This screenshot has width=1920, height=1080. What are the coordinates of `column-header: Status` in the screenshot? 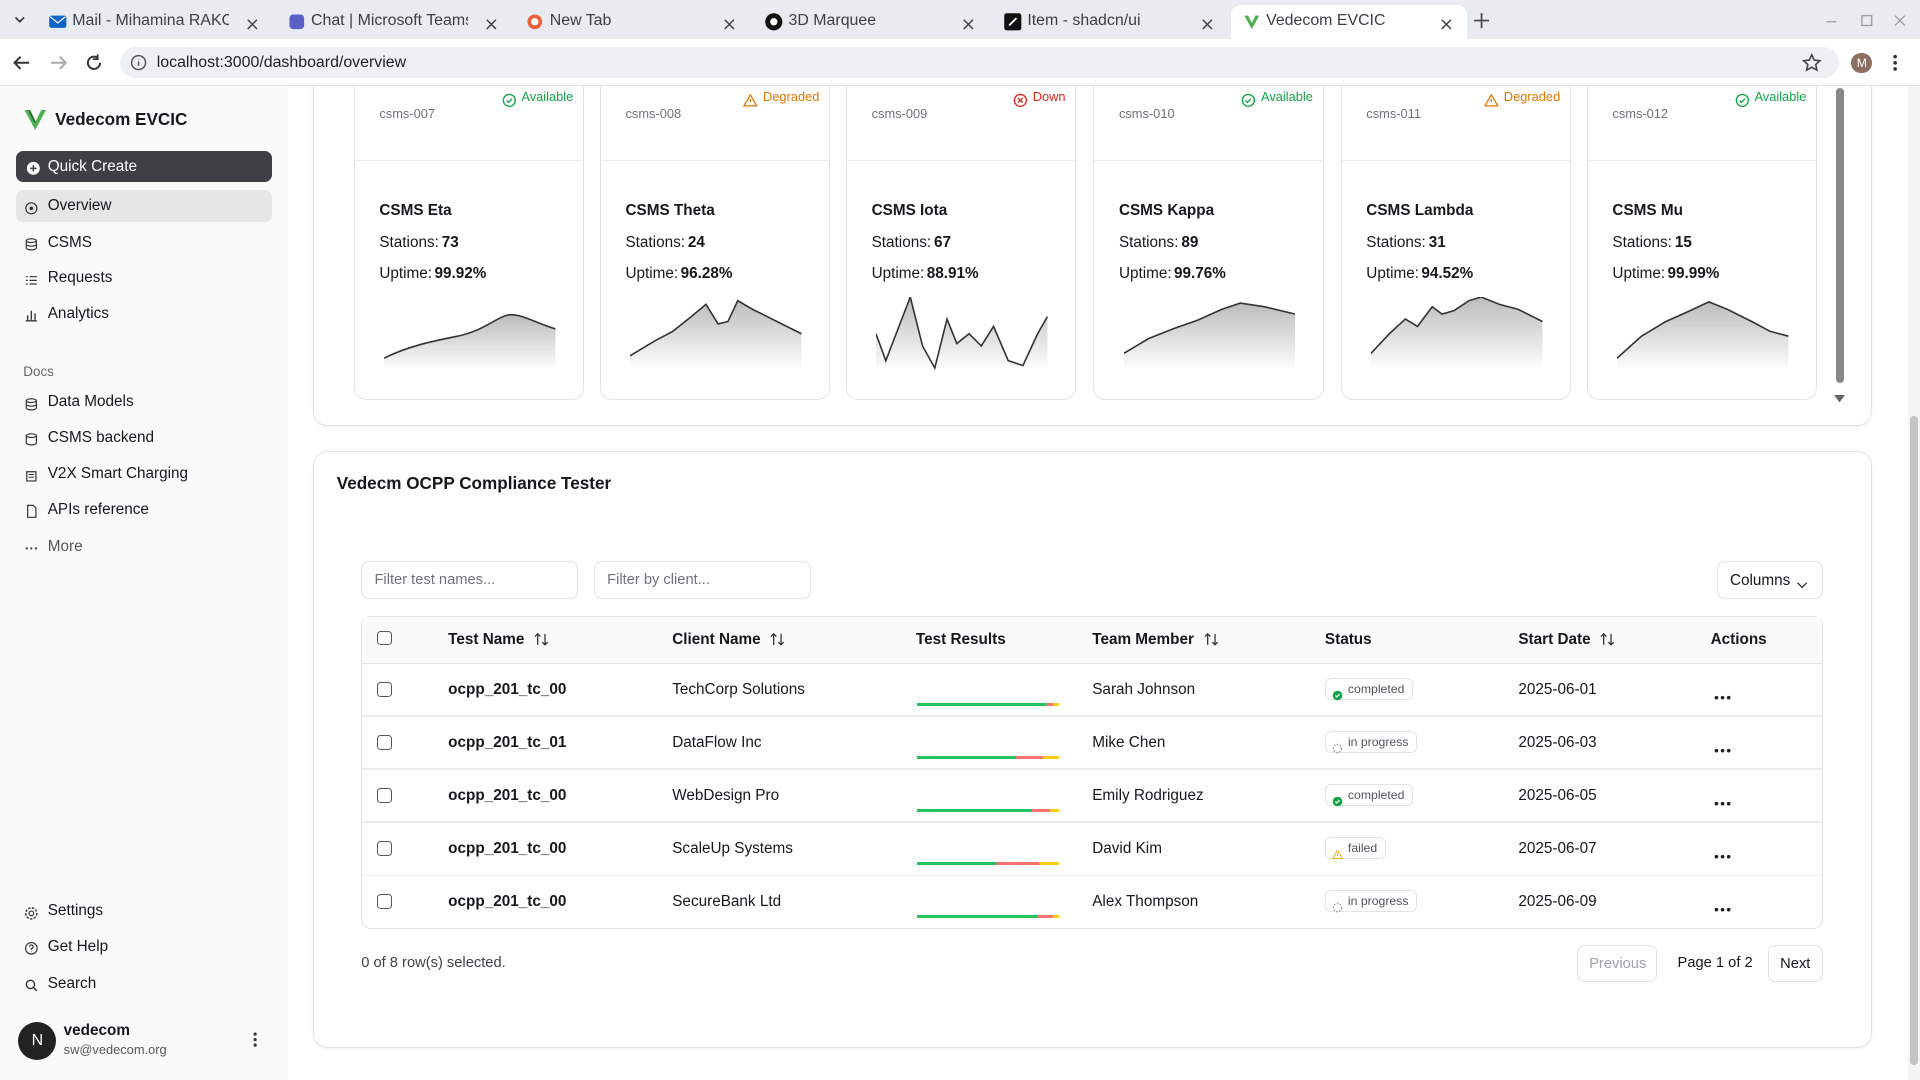 It's located at (1348, 639).